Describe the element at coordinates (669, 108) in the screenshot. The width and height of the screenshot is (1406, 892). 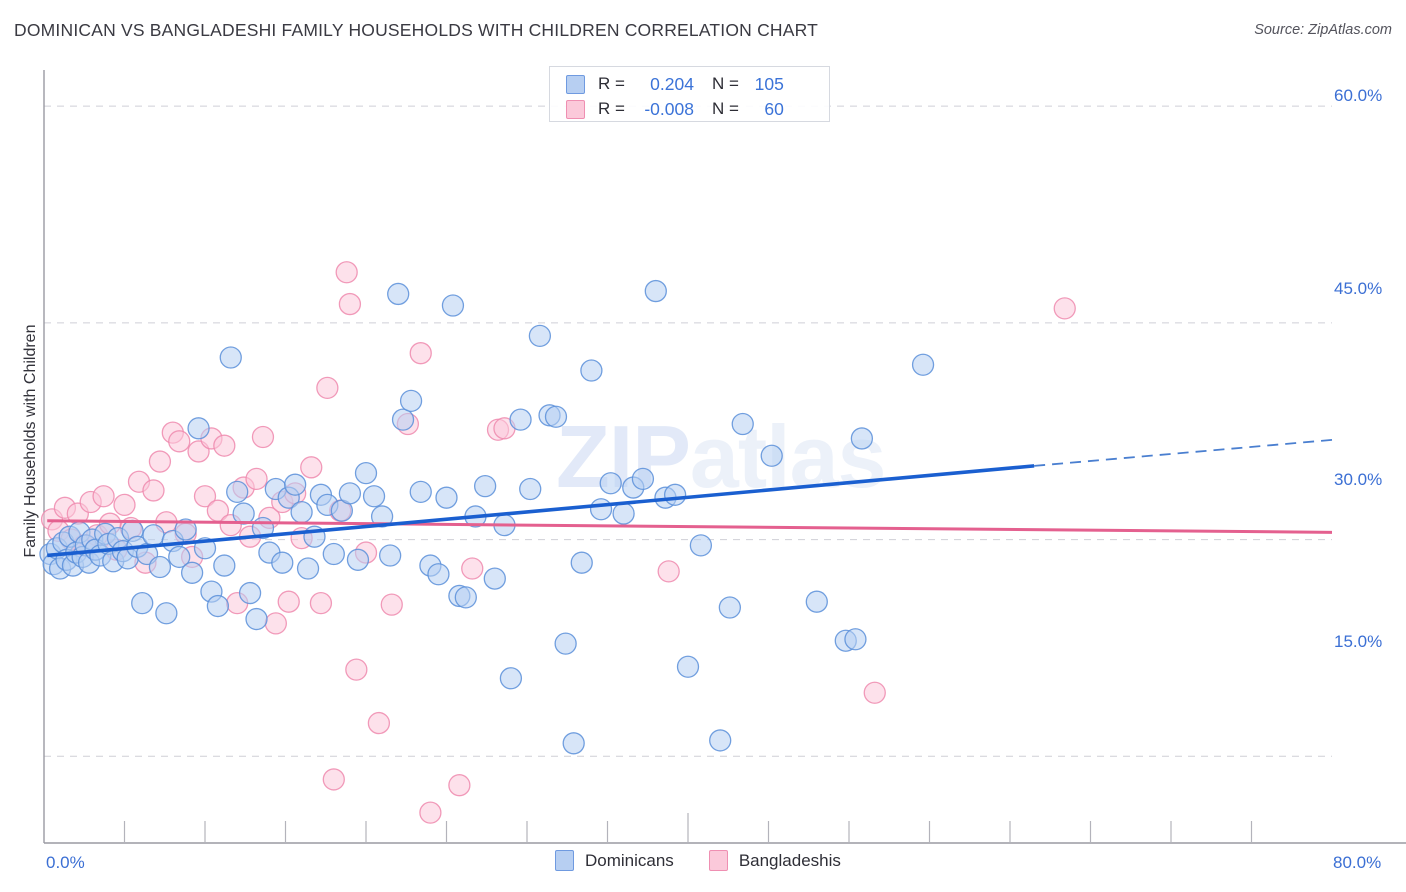
I see `r-value-bangladeshis: -0.008` at that location.